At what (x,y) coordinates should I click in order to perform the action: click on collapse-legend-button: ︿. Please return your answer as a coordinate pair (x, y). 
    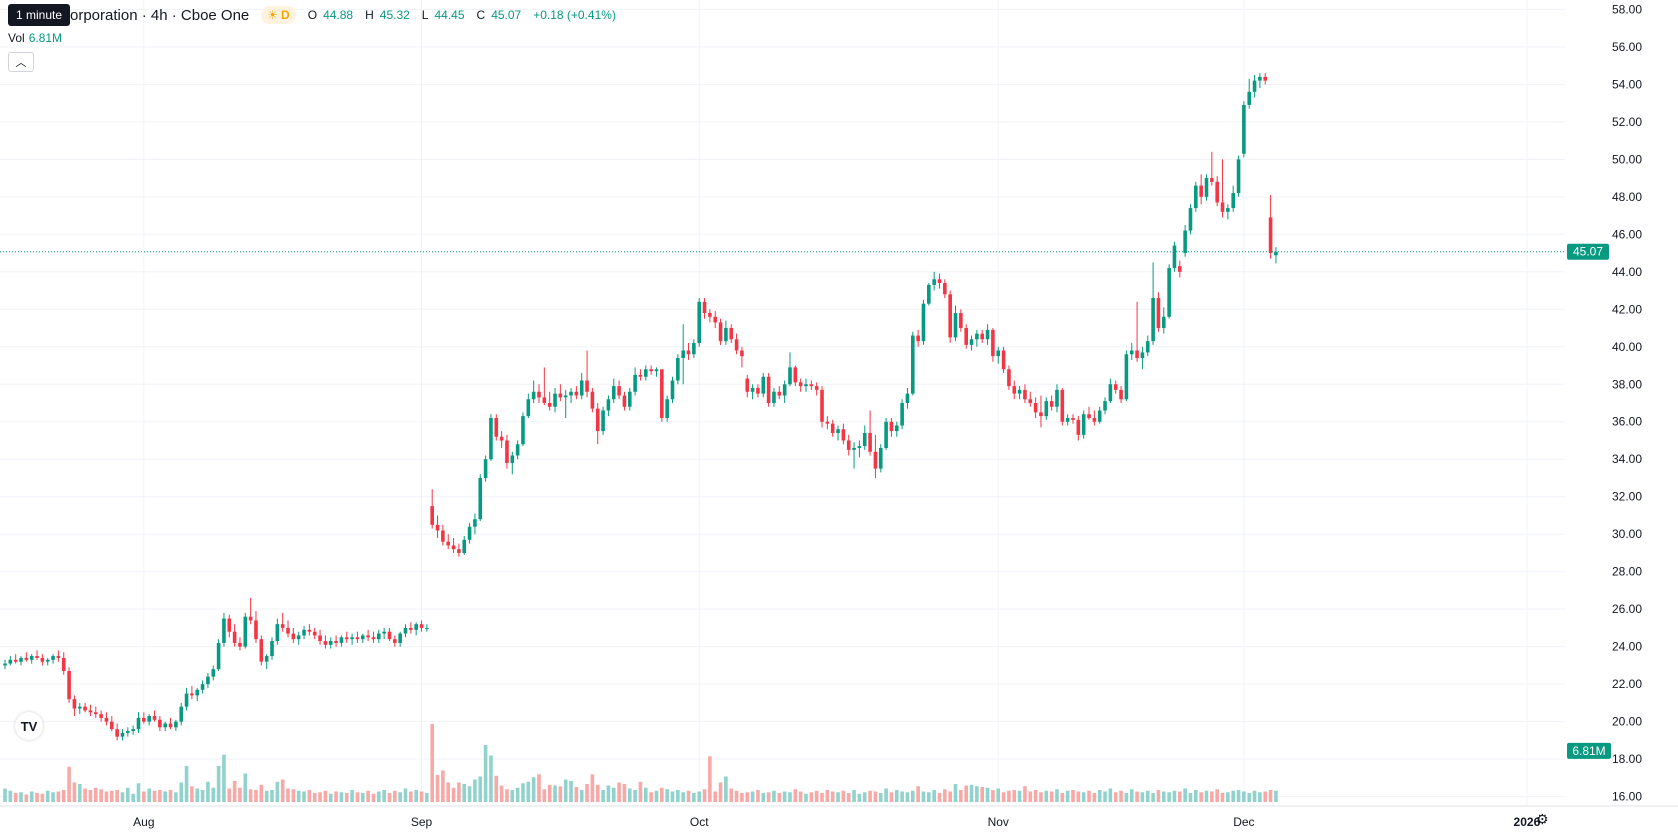
    Looking at the image, I should click on (21, 62).